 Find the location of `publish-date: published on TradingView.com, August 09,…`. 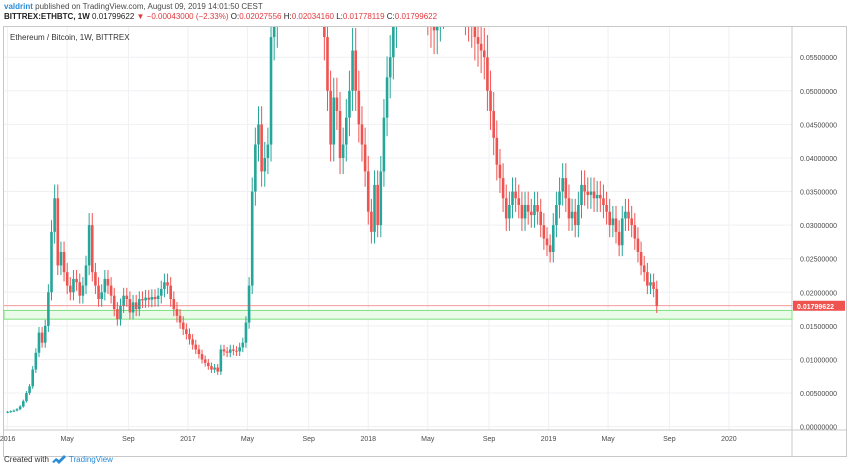

publish-date: published on TradingView.com, August 09,… is located at coordinates (149, 6).